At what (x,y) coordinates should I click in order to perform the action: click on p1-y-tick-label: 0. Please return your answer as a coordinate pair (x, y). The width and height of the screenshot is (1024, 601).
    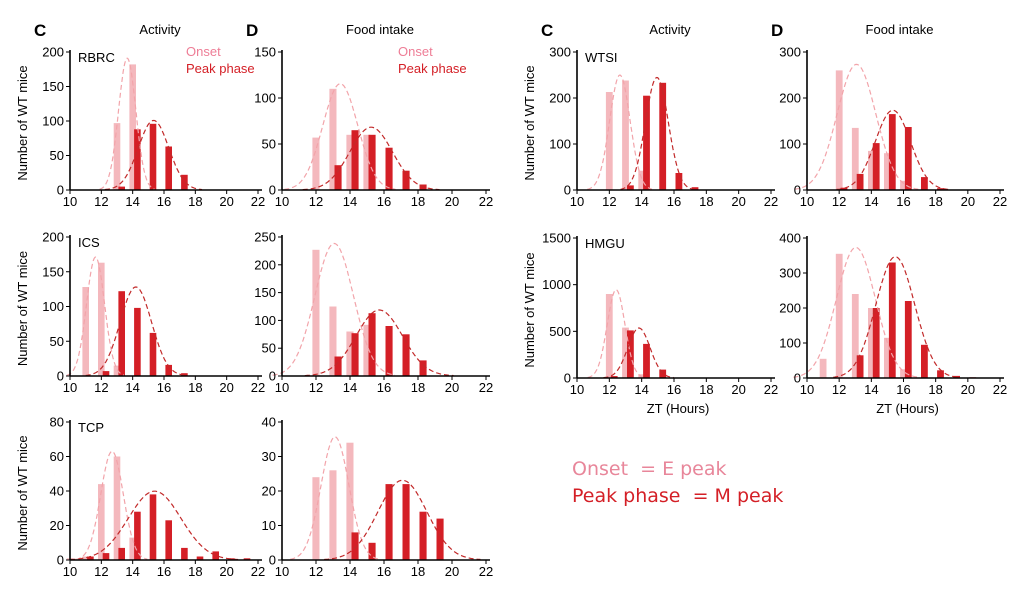
    Looking at the image, I should click on (60, 190).